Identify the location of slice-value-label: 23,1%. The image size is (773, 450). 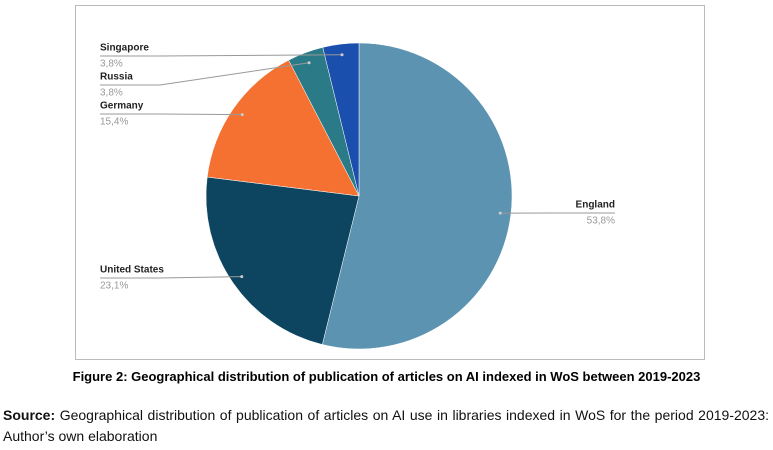
(114, 286).